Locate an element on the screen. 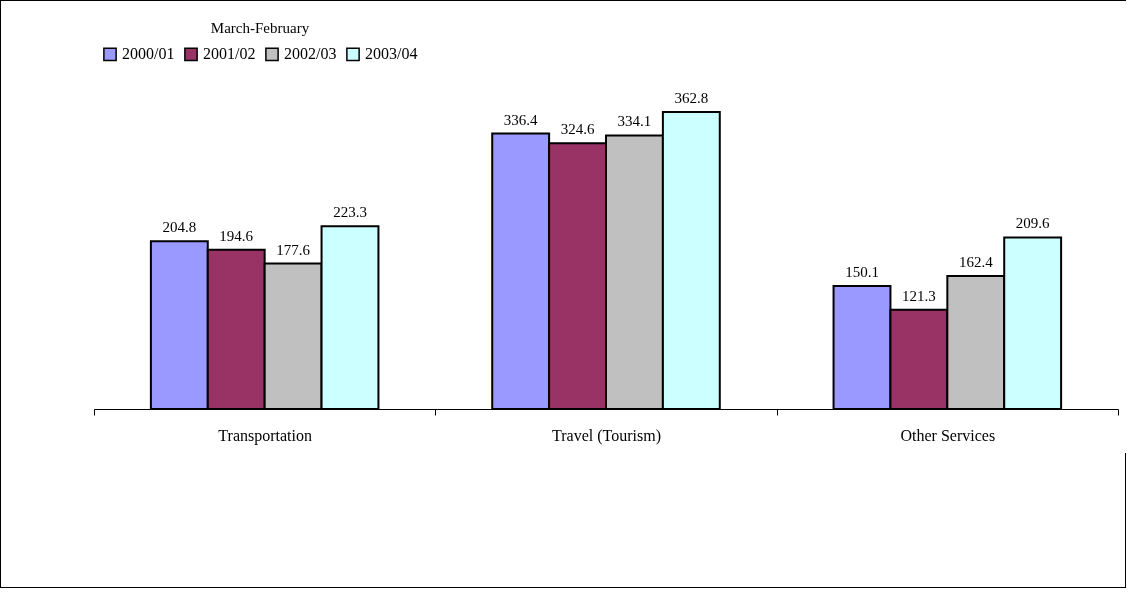 The width and height of the screenshot is (1128, 599). data-label: 336.4 is located at coordinates (521, 119).